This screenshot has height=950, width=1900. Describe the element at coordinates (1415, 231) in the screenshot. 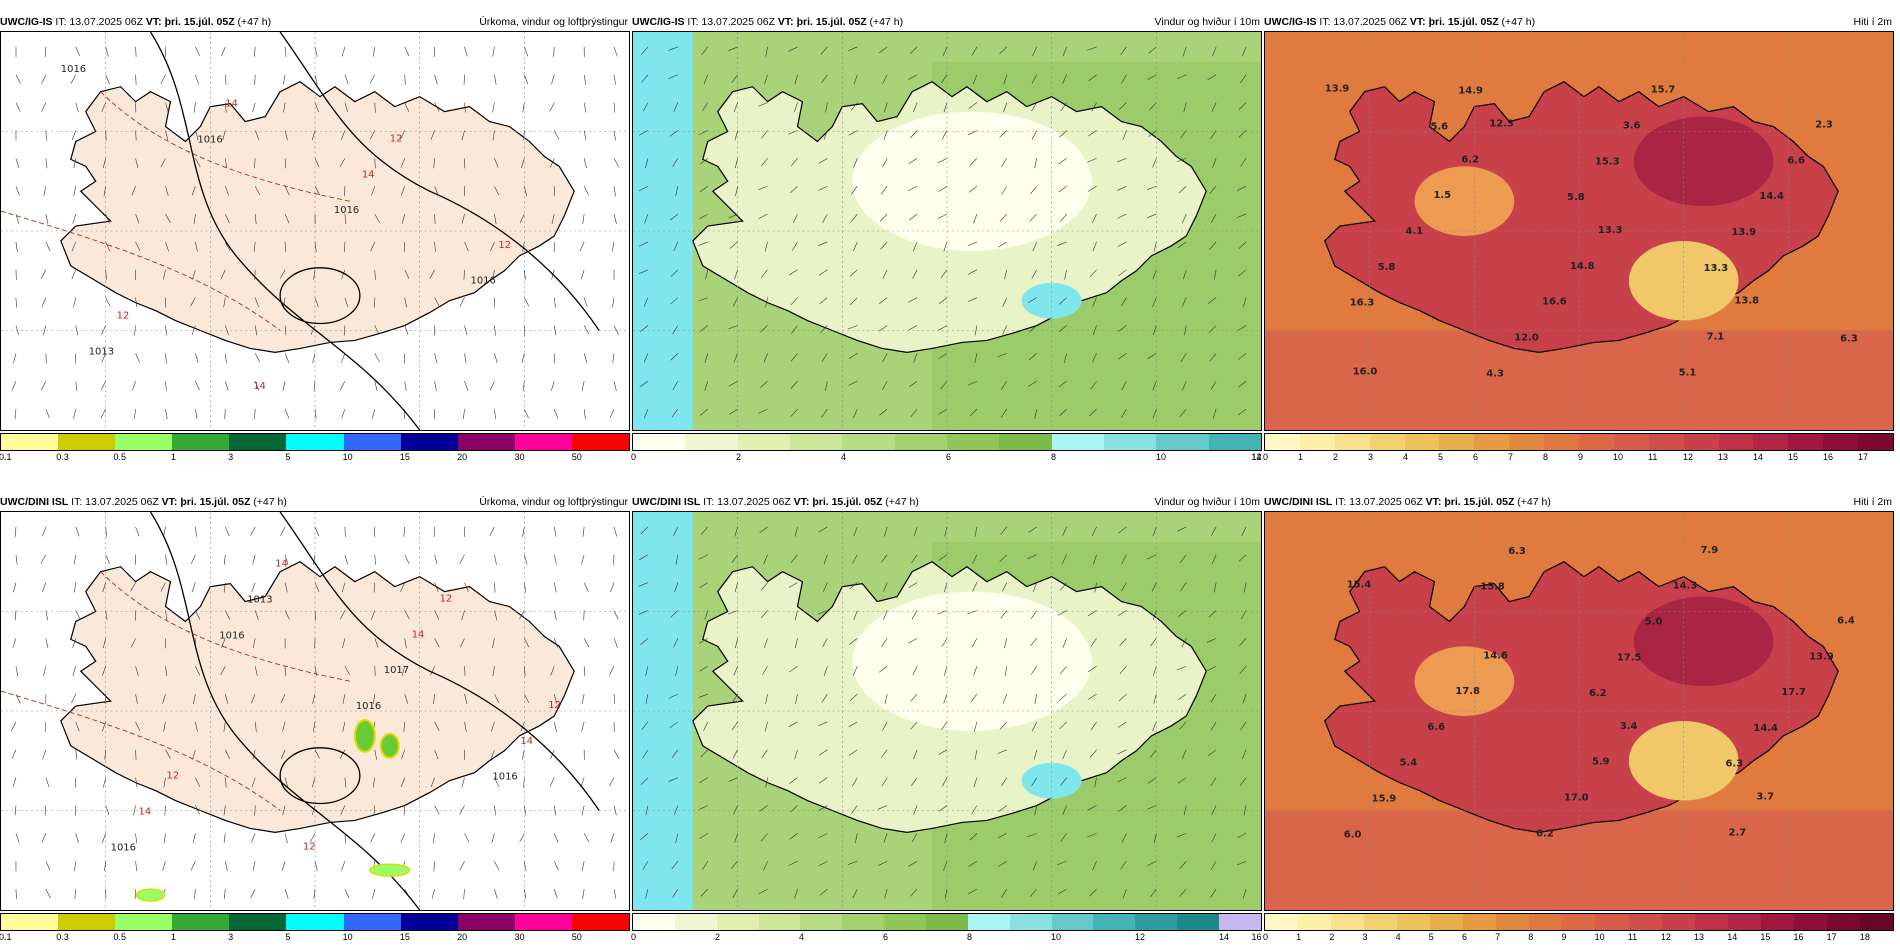

I see `map-value-label: 4.1` at that location.